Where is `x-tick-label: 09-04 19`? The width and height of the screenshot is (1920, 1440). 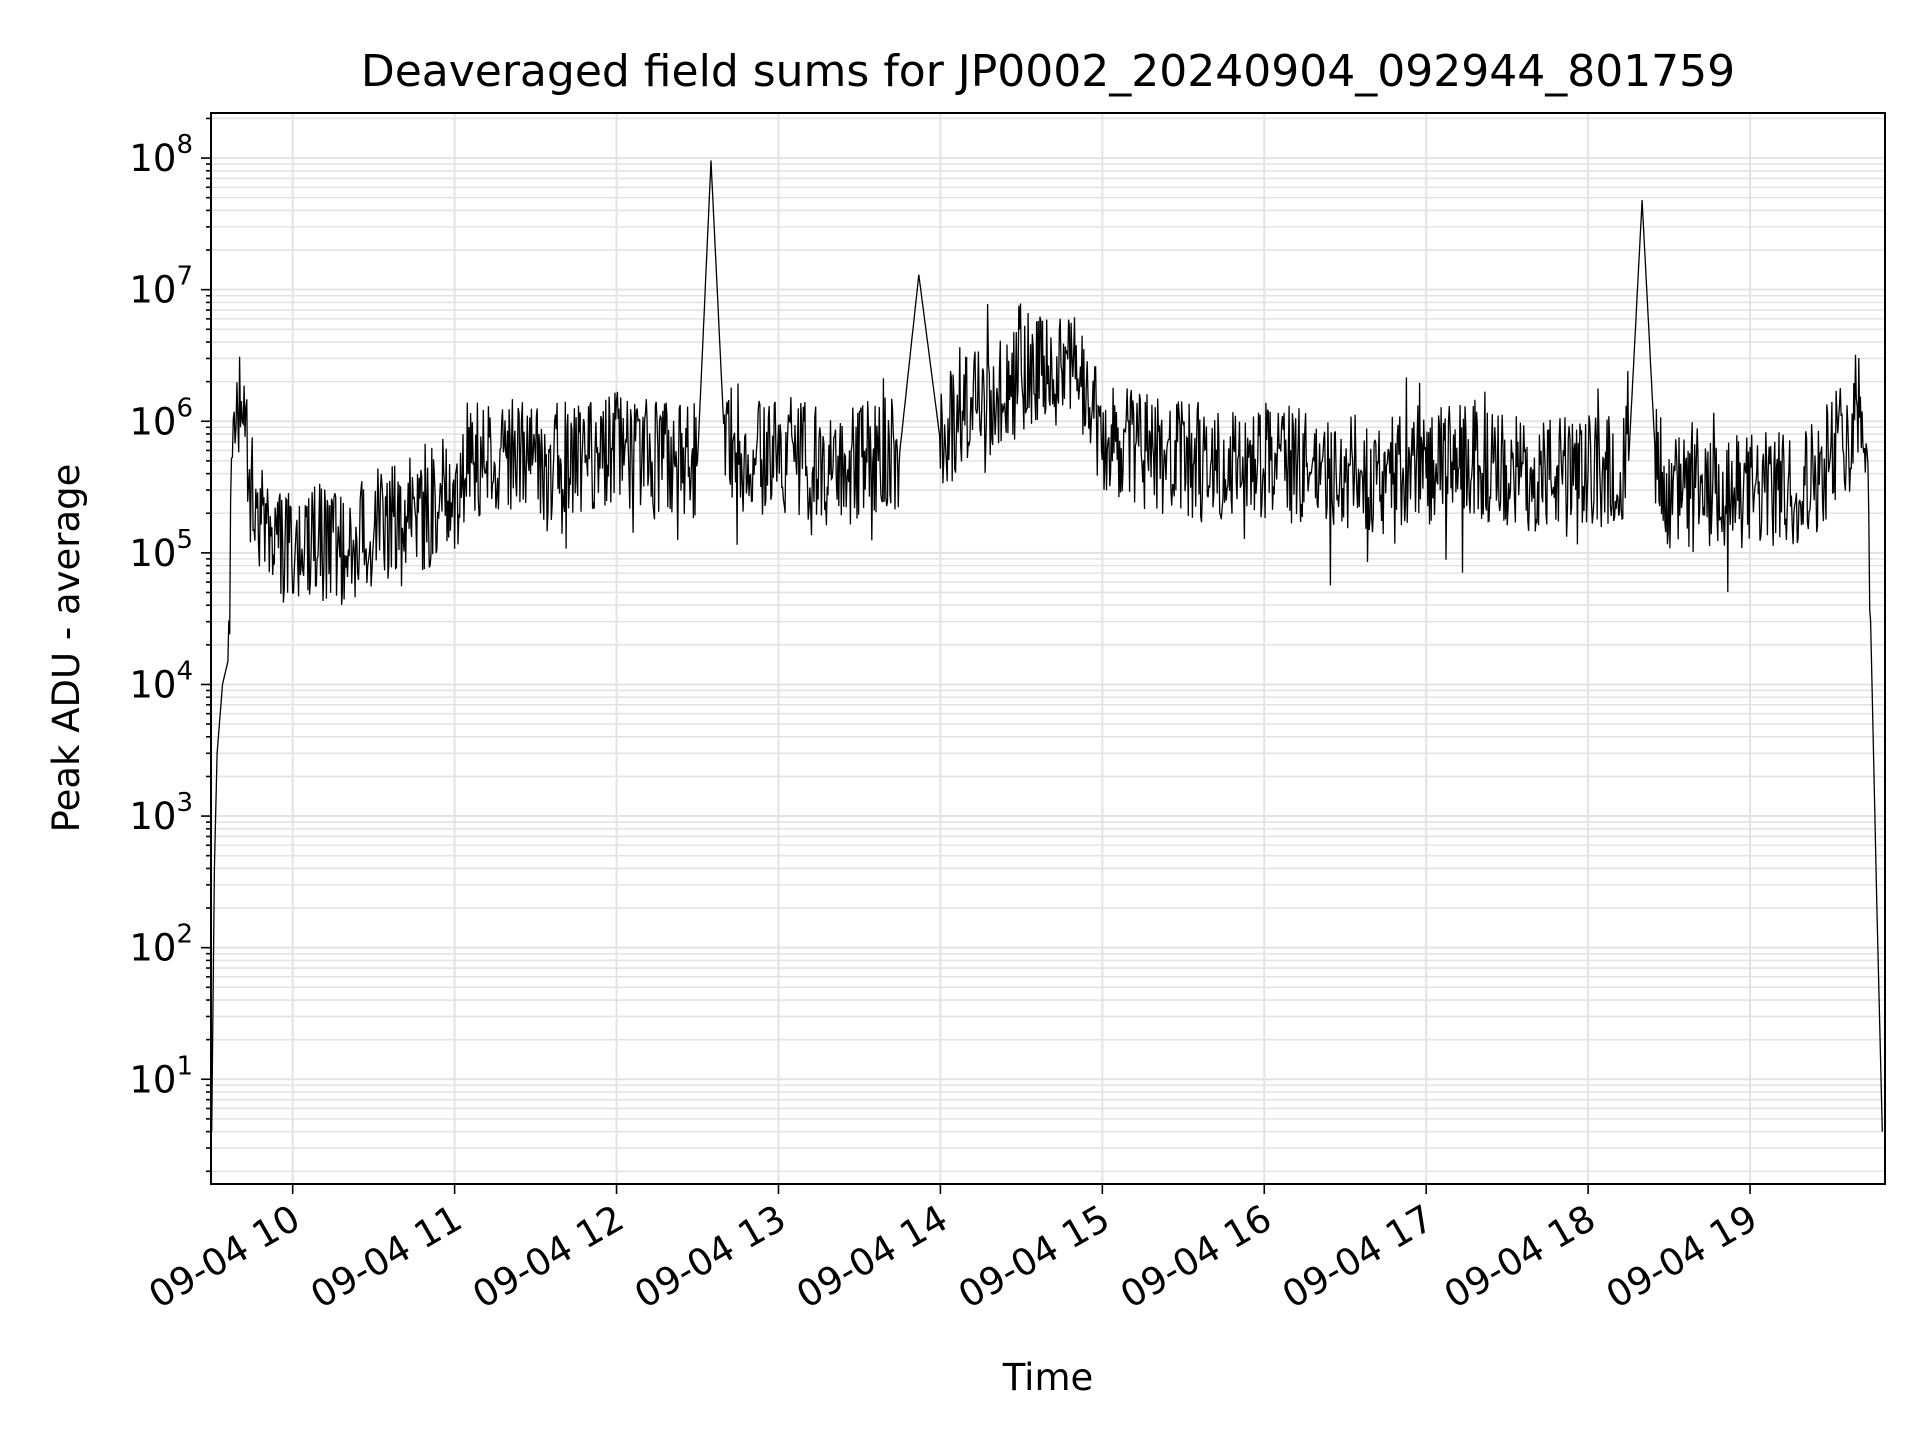 x-tick-label: 09-04 19 is located at coordinates (1682, 1257).